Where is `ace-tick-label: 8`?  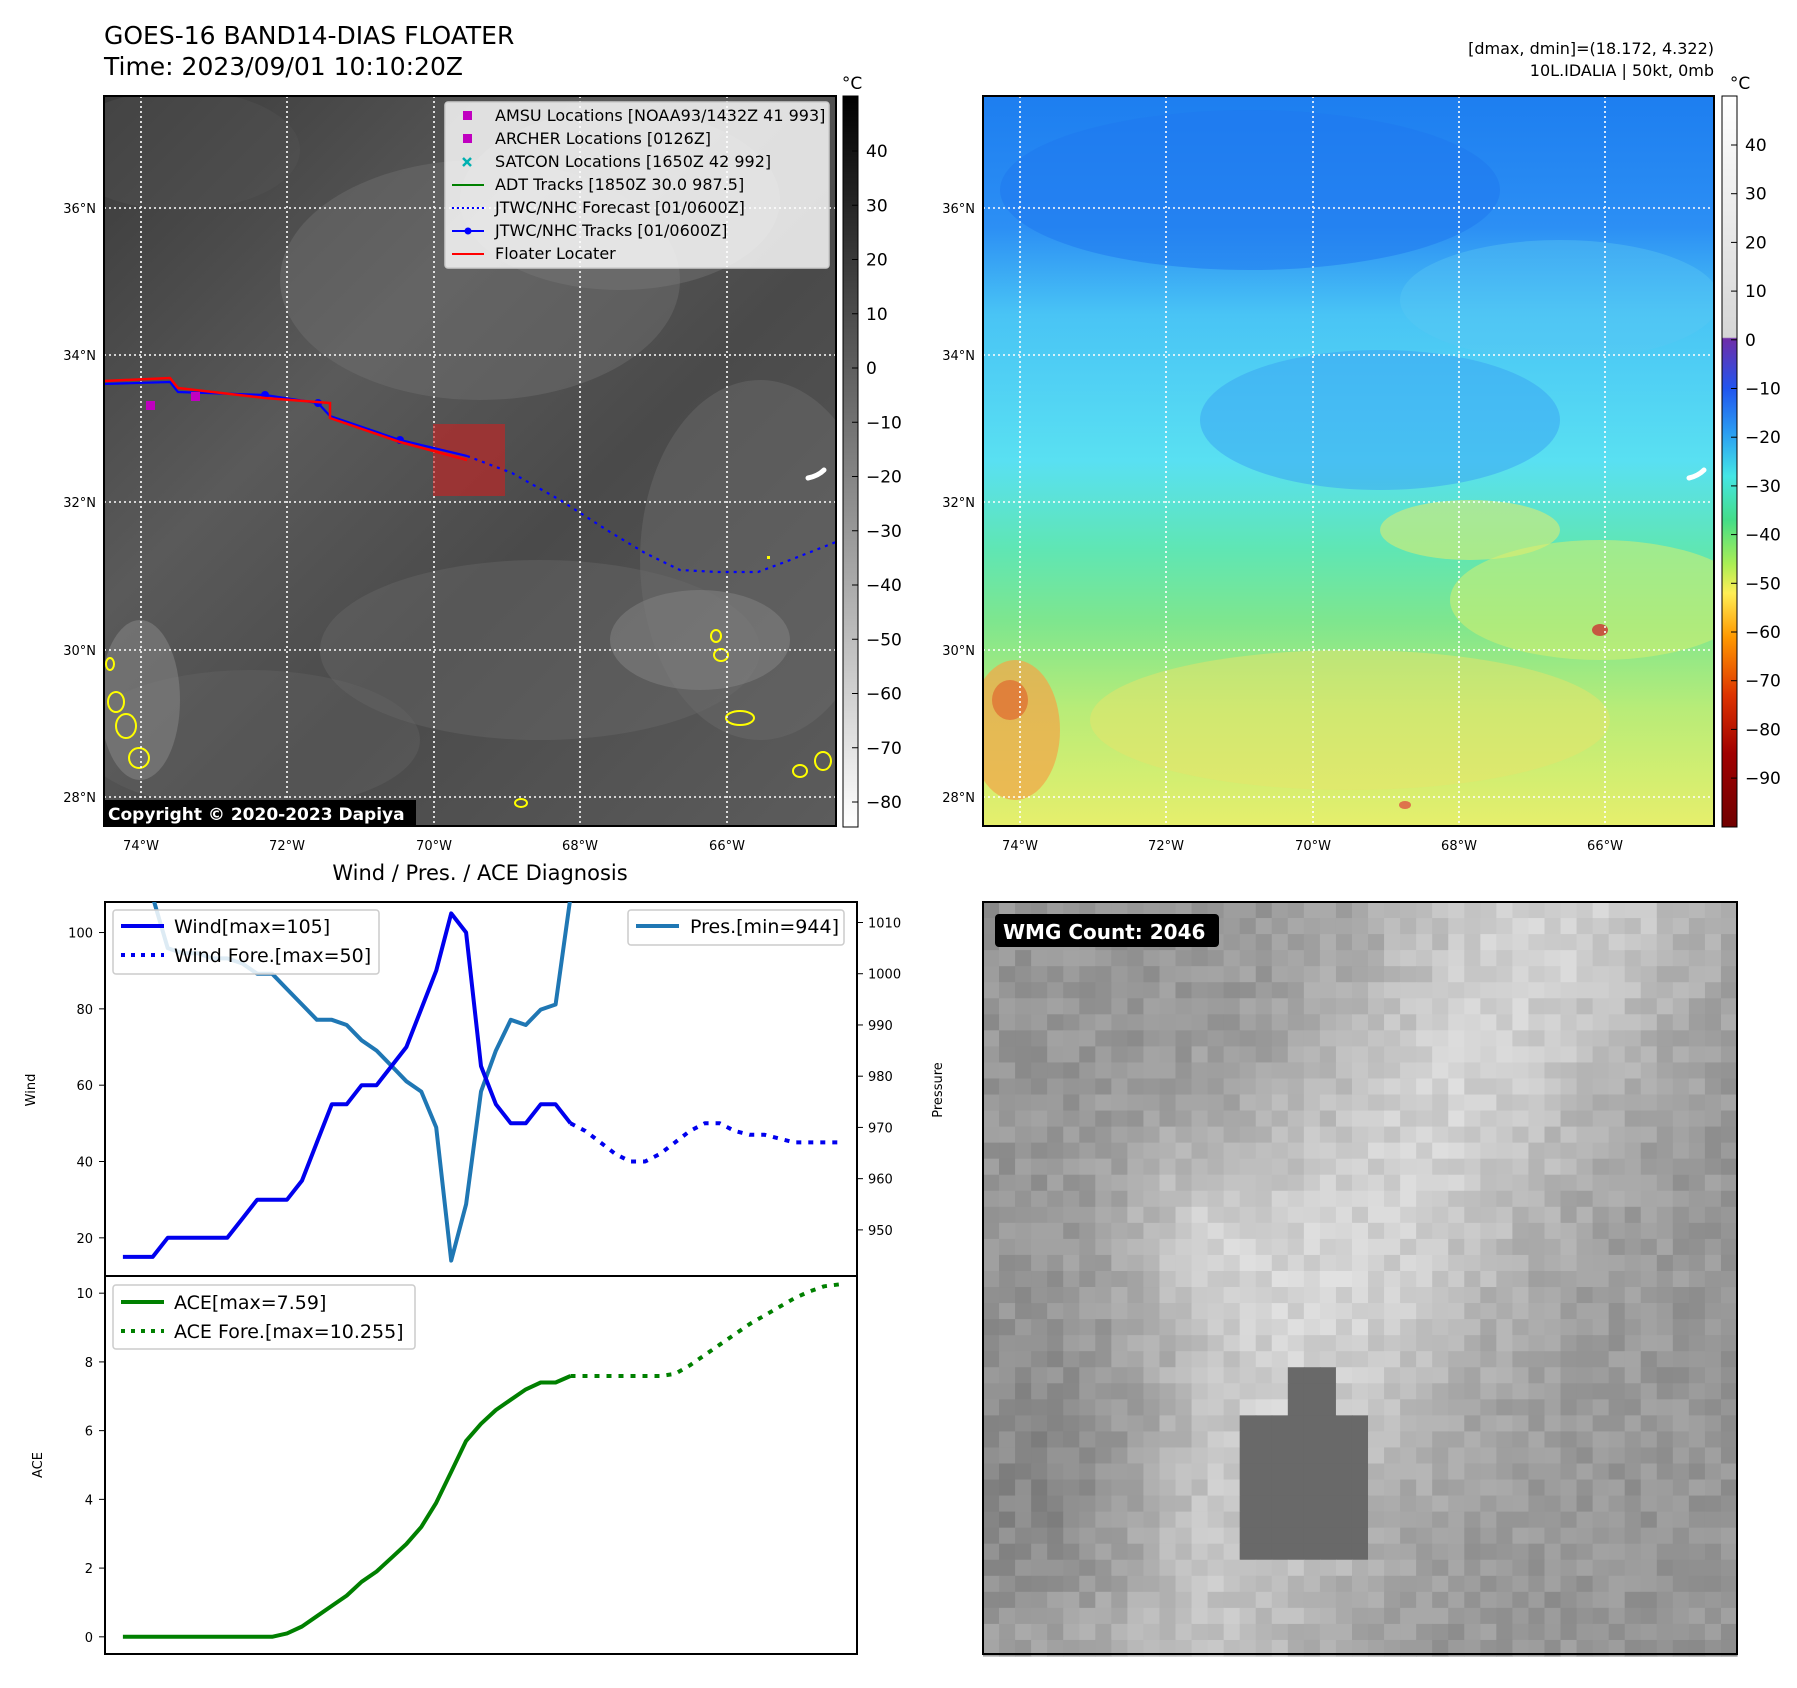
ace-tick-label: 8 is located at coordinates (89, 1363).